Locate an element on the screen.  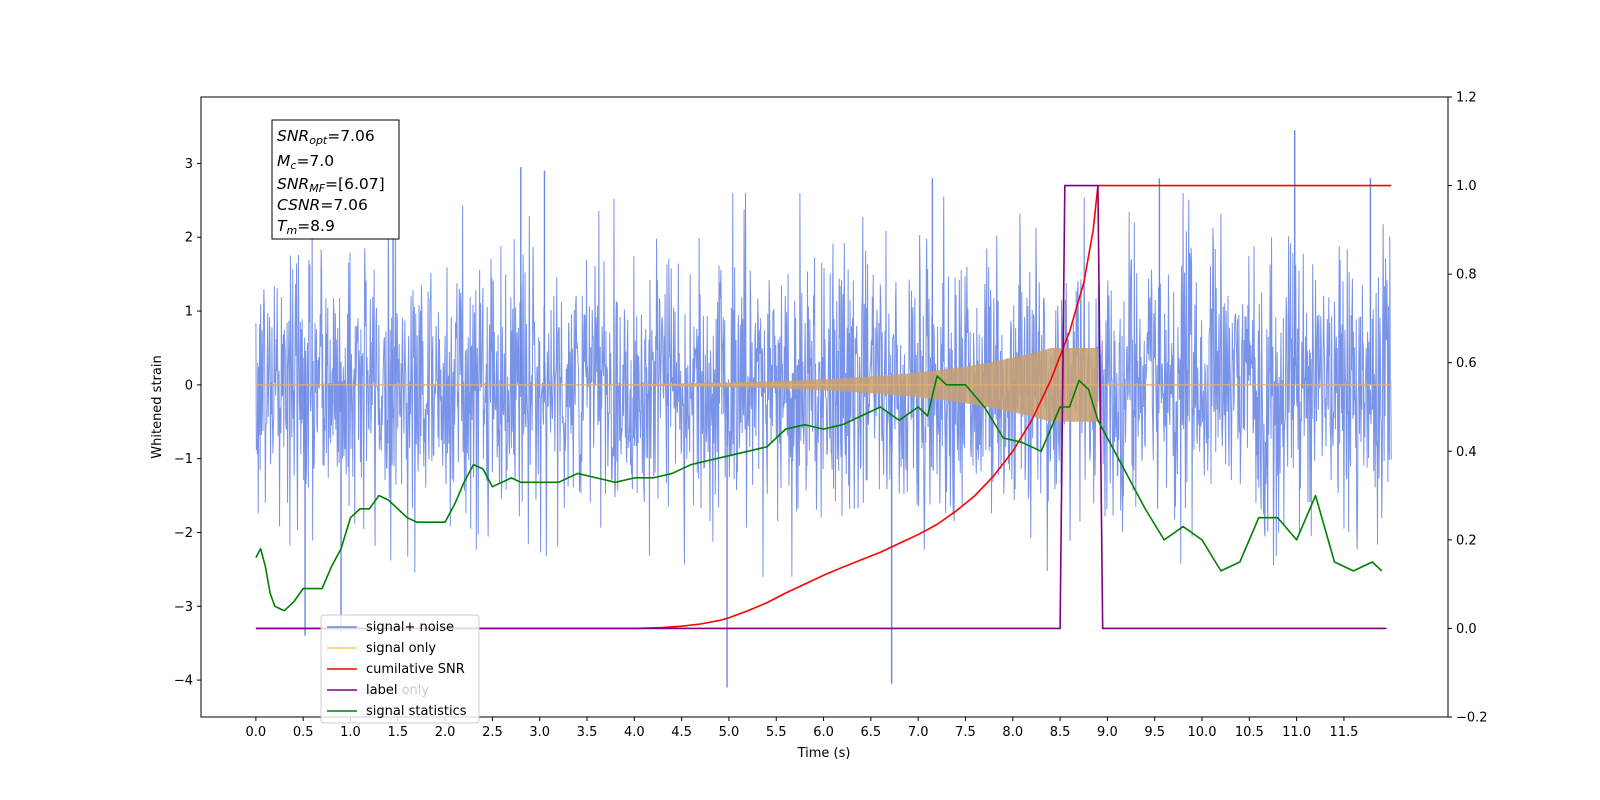
legend-entry-label: label only label is located at coordinates (378, 690).